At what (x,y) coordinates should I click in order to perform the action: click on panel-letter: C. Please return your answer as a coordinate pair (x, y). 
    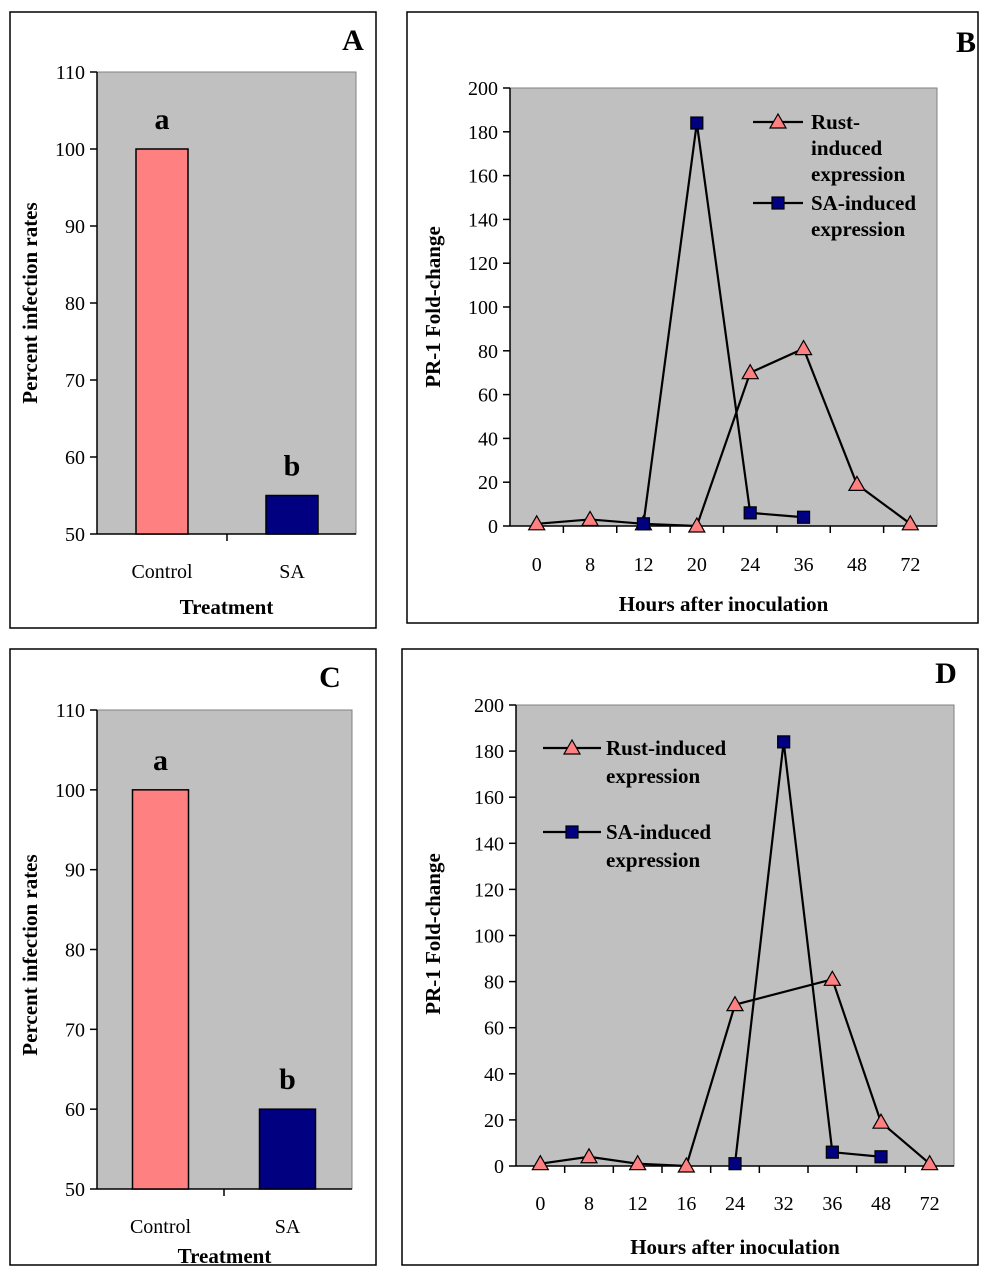
    Looking at the image, I should click on (330, 677).